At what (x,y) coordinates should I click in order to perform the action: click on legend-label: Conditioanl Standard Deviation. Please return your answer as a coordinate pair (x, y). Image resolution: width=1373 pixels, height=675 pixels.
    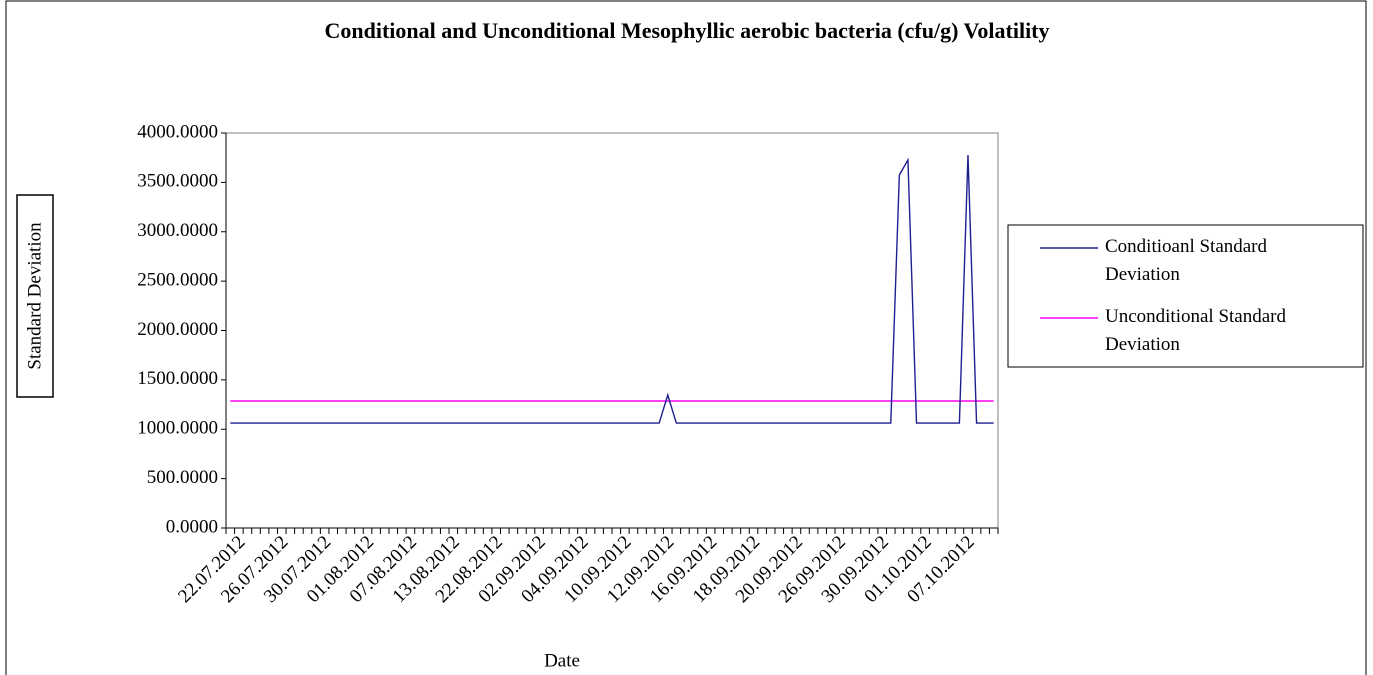
    Looking at the image, I should click on (1186, 260).